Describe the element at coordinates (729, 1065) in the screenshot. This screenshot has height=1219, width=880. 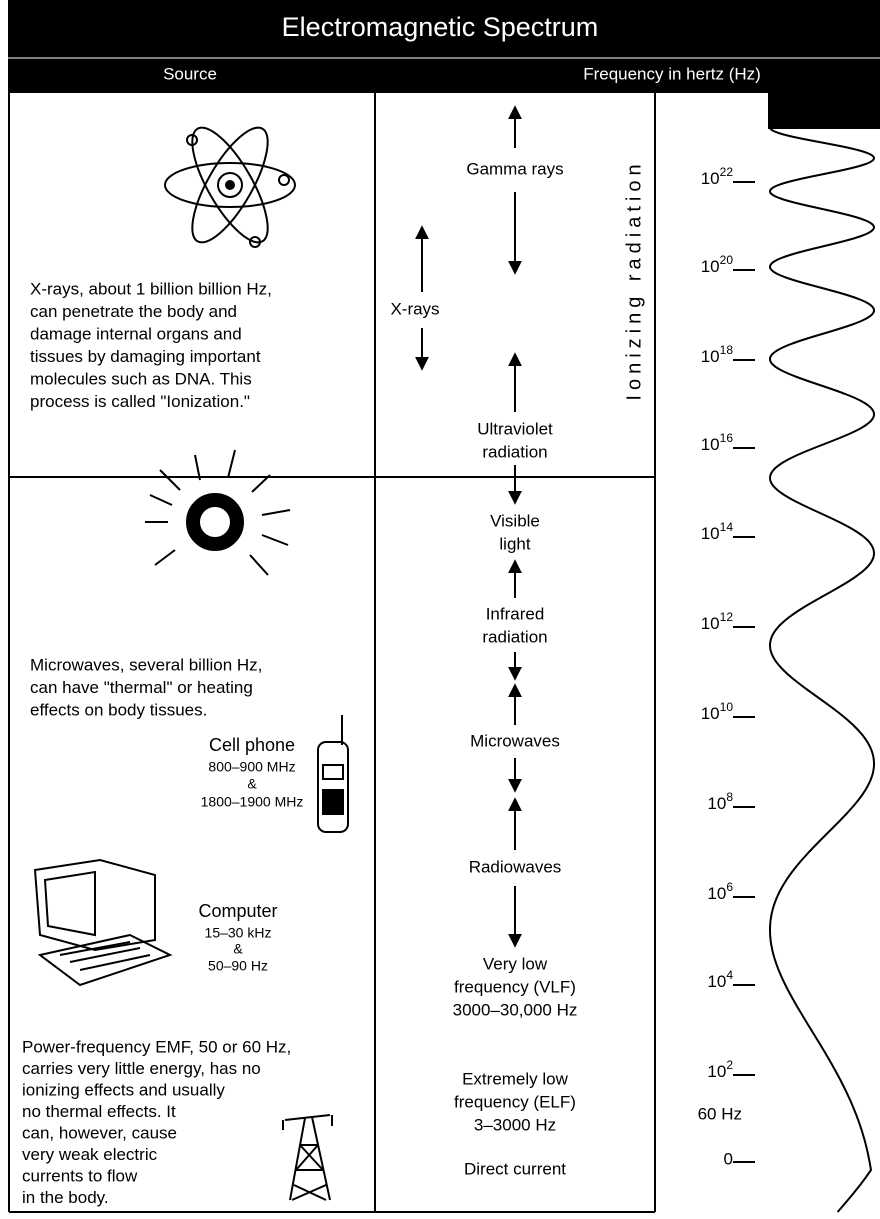
I see `scale-exp: 2` at that location.